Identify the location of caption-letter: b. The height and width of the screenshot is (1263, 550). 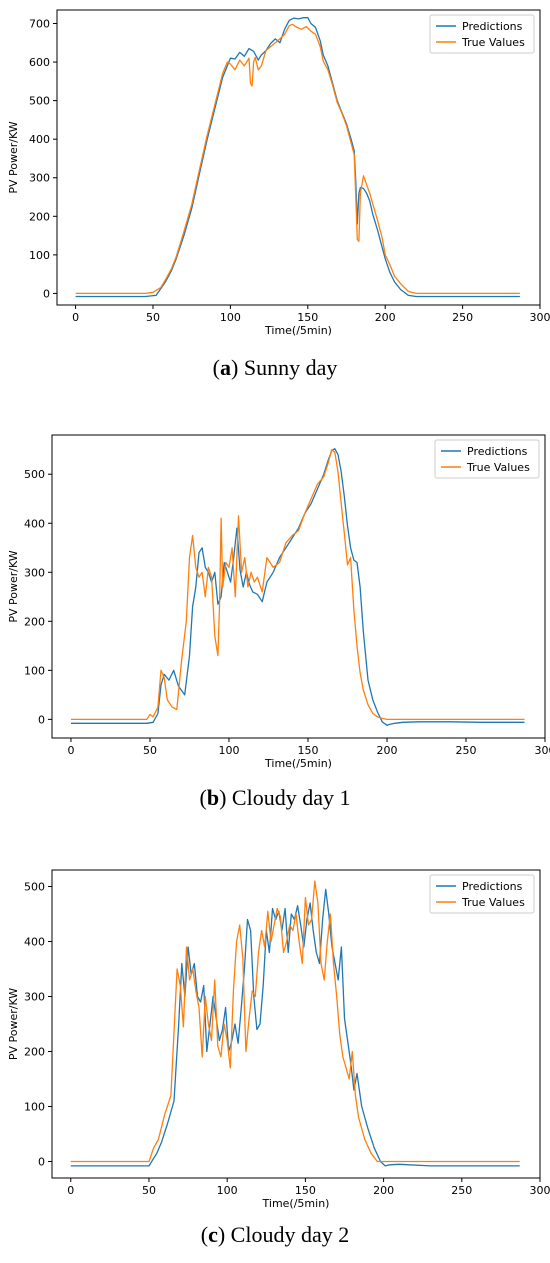
(213, 797).